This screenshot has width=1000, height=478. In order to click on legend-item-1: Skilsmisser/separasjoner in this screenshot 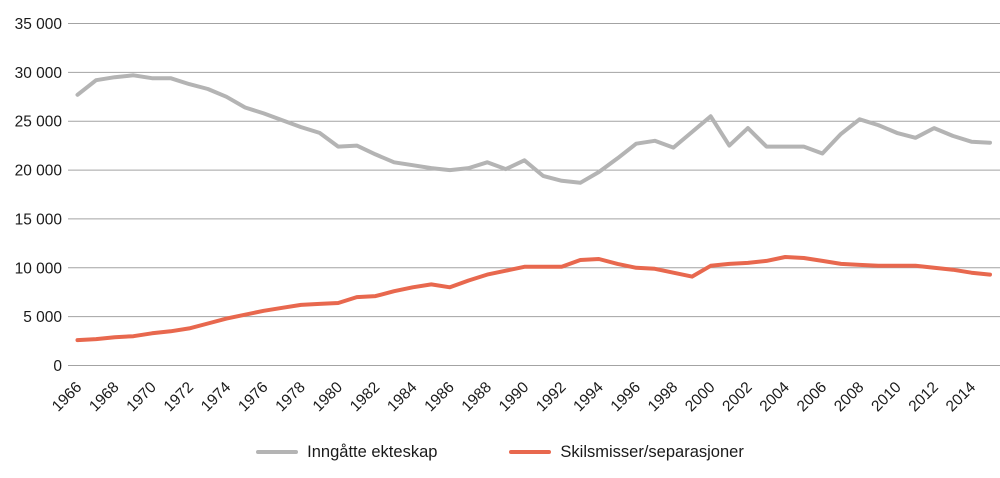, I will do `click(626, 452)`.